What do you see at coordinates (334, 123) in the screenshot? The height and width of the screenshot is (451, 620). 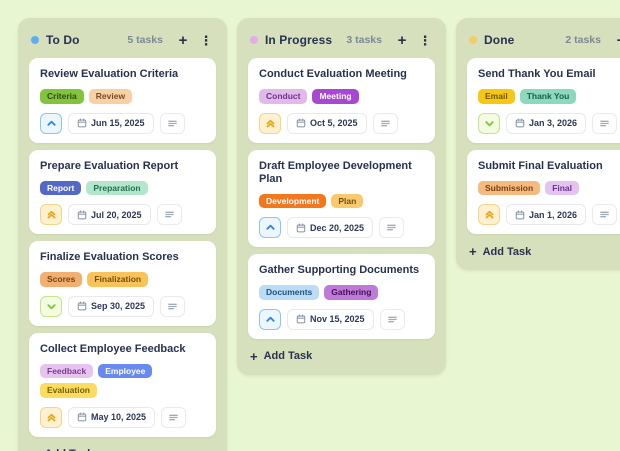 I see `due-date-text: Oct 5, 2025` at bounding box center [334, 123].